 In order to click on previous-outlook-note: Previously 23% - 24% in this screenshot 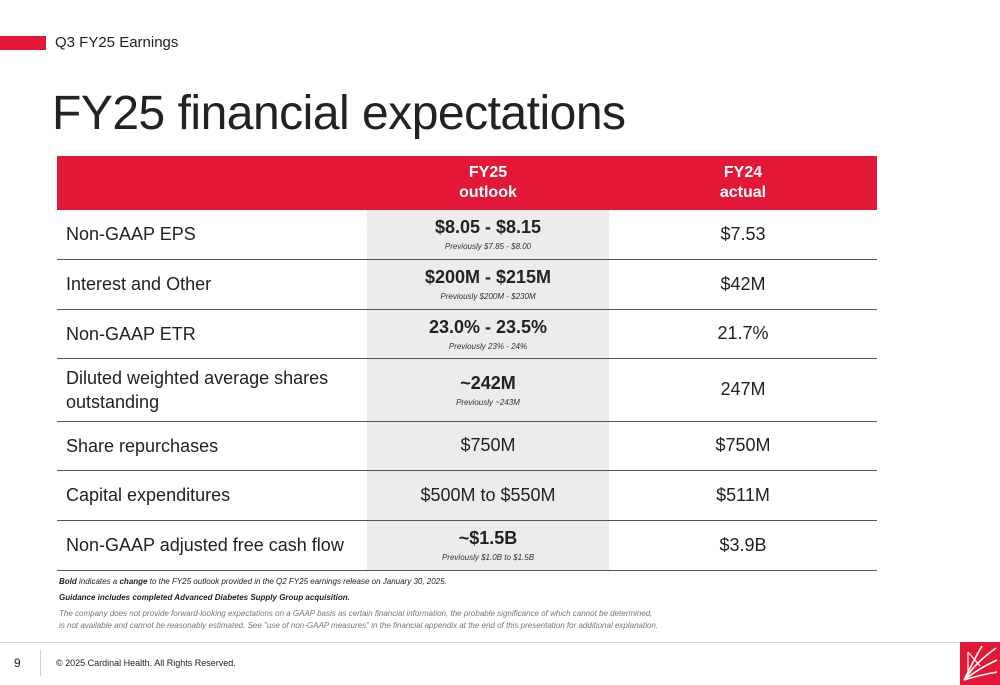, I will do `click(488, 346)`.